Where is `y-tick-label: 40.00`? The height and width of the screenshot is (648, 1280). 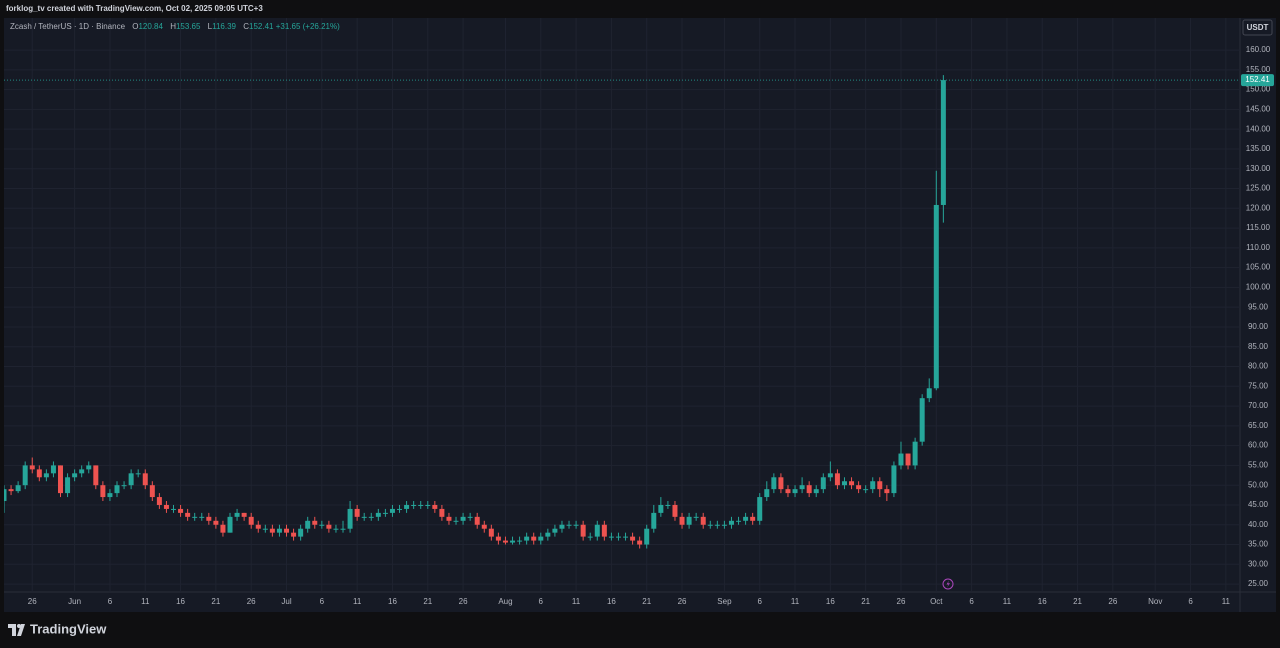 y-tick-label: 40.00 is located at coordinates (1258, 524).